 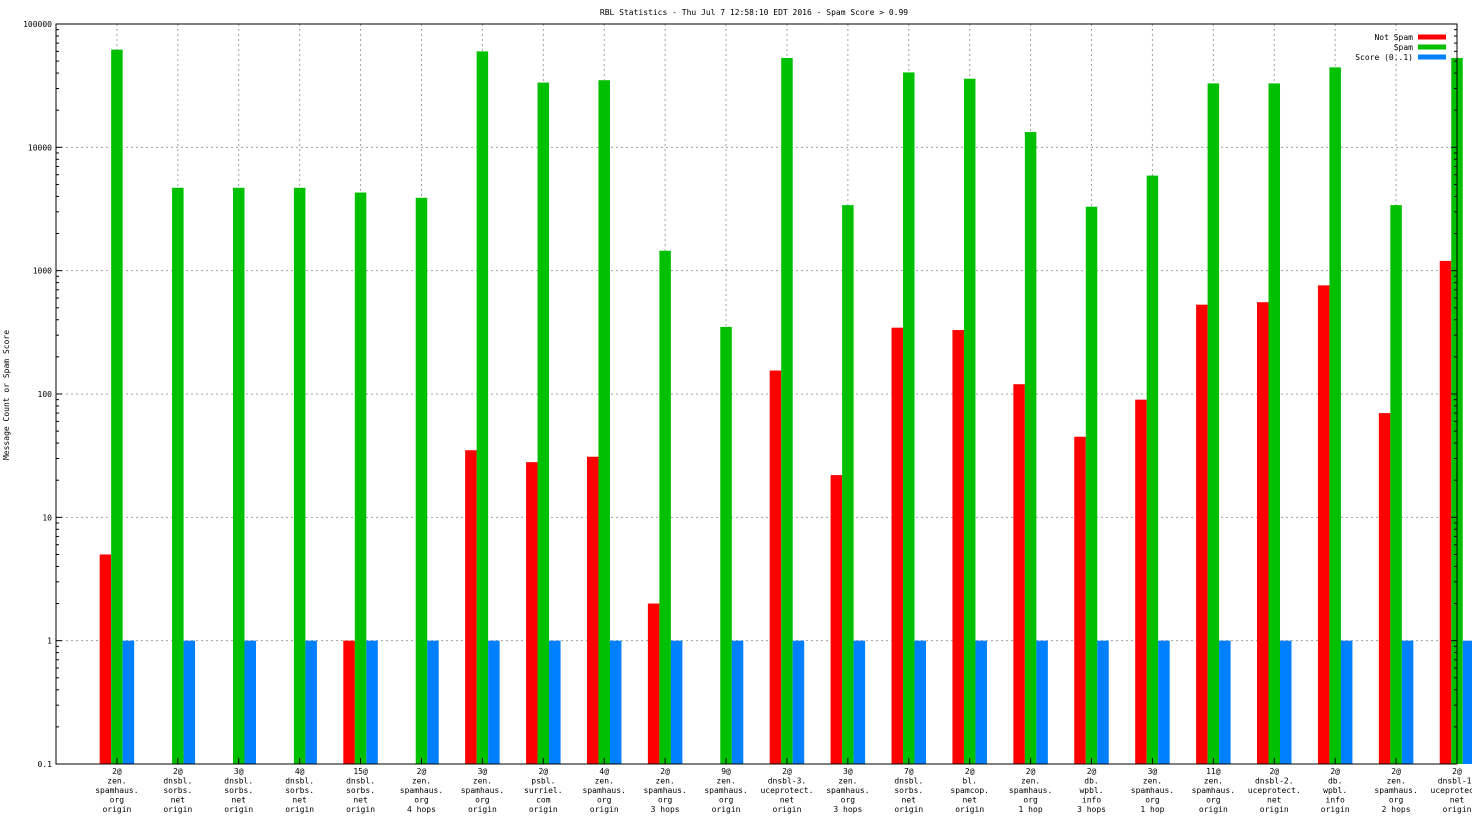 What do you see at coordinates (1403, 47) in the screenshot?
I see `legend-label: Spam` at bounding box center [1403, 47].